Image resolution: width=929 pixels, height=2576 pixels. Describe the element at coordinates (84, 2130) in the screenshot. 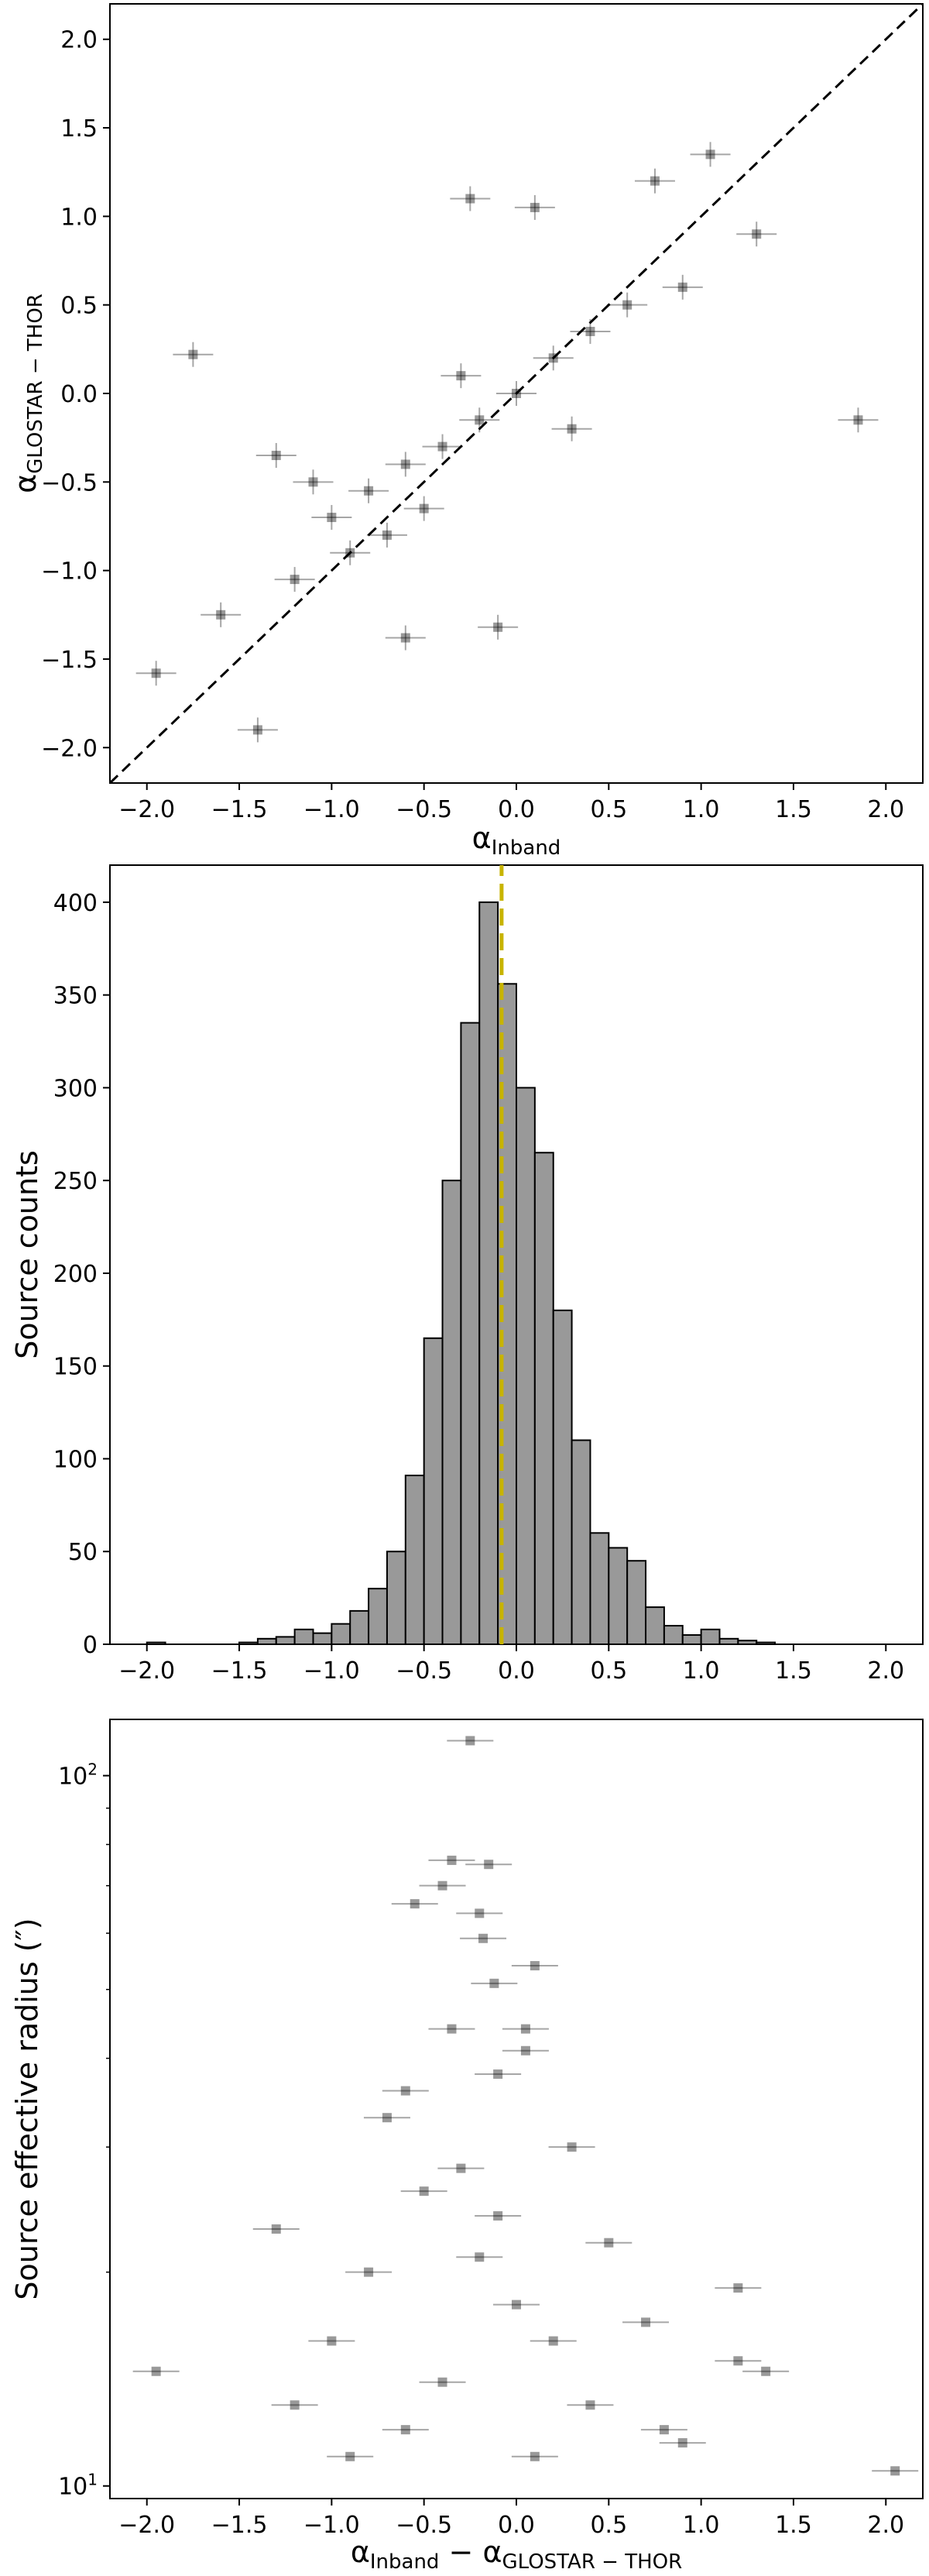

I see `panel3-y-ticks: 101 102` at that location.